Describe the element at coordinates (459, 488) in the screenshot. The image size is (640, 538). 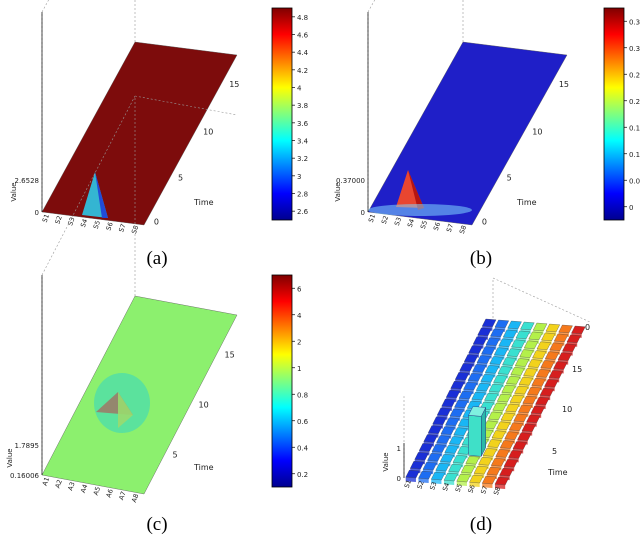
I see `p3-x-tick-label: S5` at that location.